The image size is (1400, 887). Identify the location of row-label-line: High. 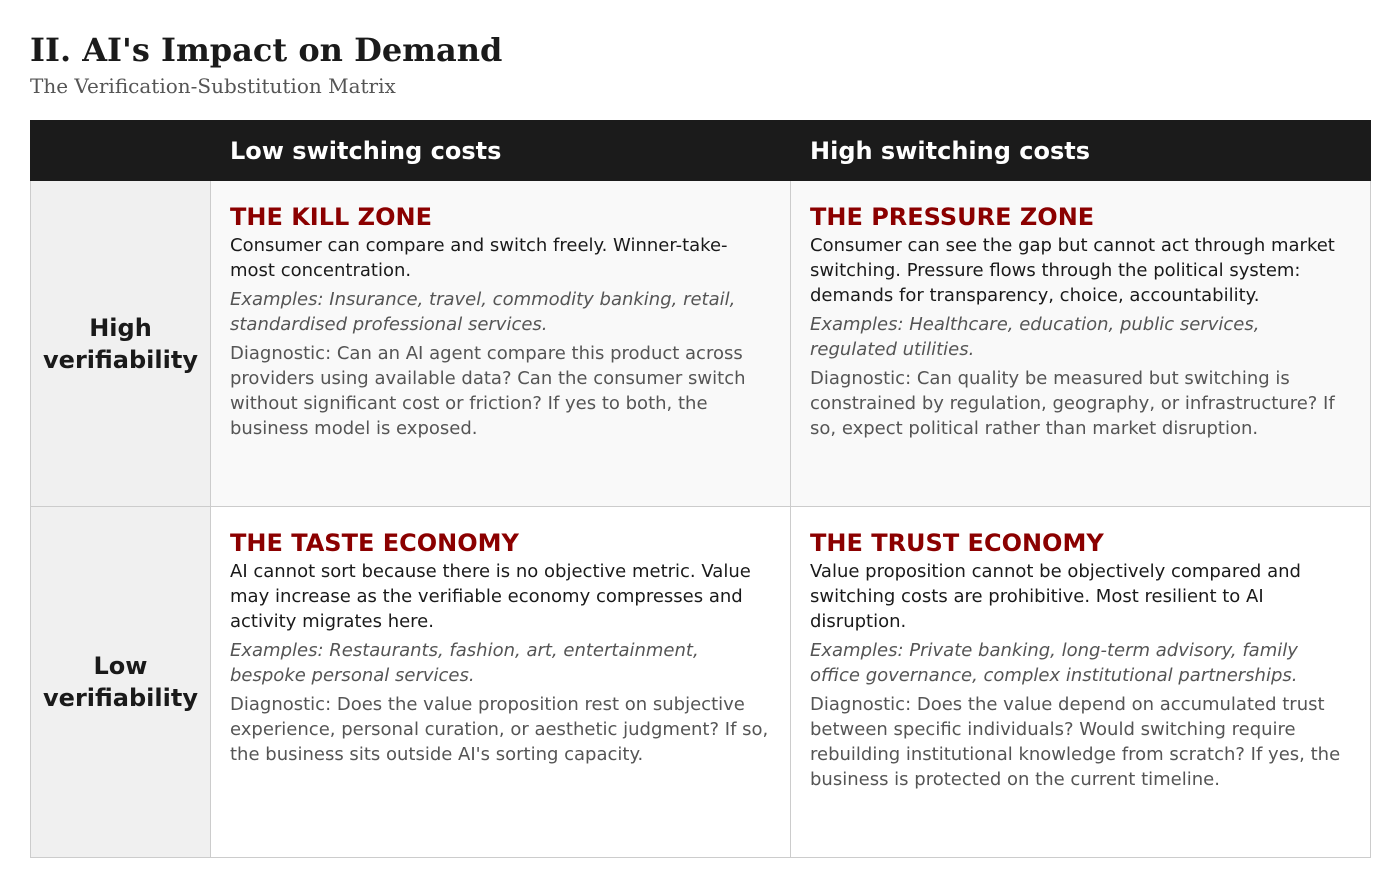
(120, 327).